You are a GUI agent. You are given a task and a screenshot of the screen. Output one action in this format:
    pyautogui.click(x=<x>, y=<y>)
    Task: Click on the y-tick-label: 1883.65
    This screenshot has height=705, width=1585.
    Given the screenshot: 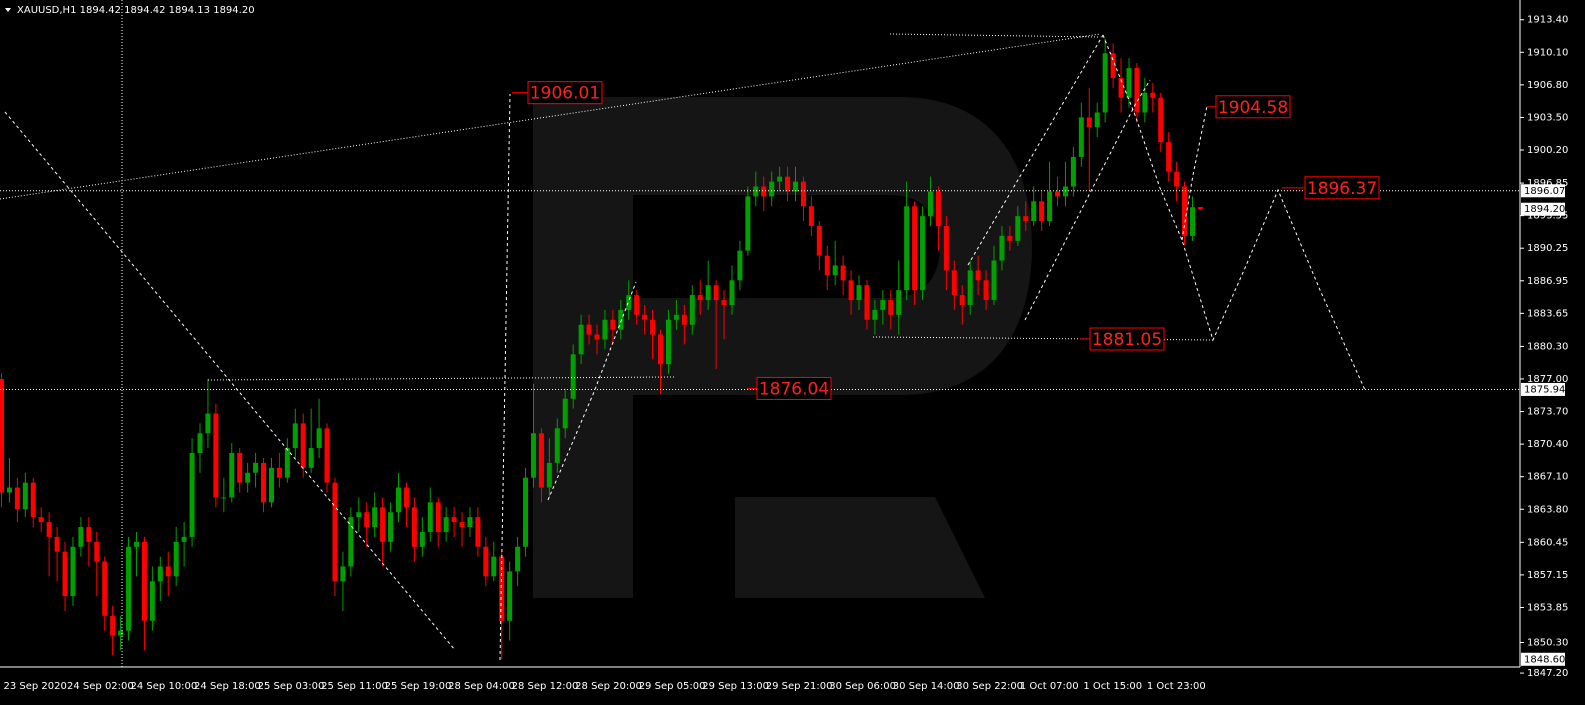 What is the action you would take?
    pyautogui.click(x=1547, y=313)
    